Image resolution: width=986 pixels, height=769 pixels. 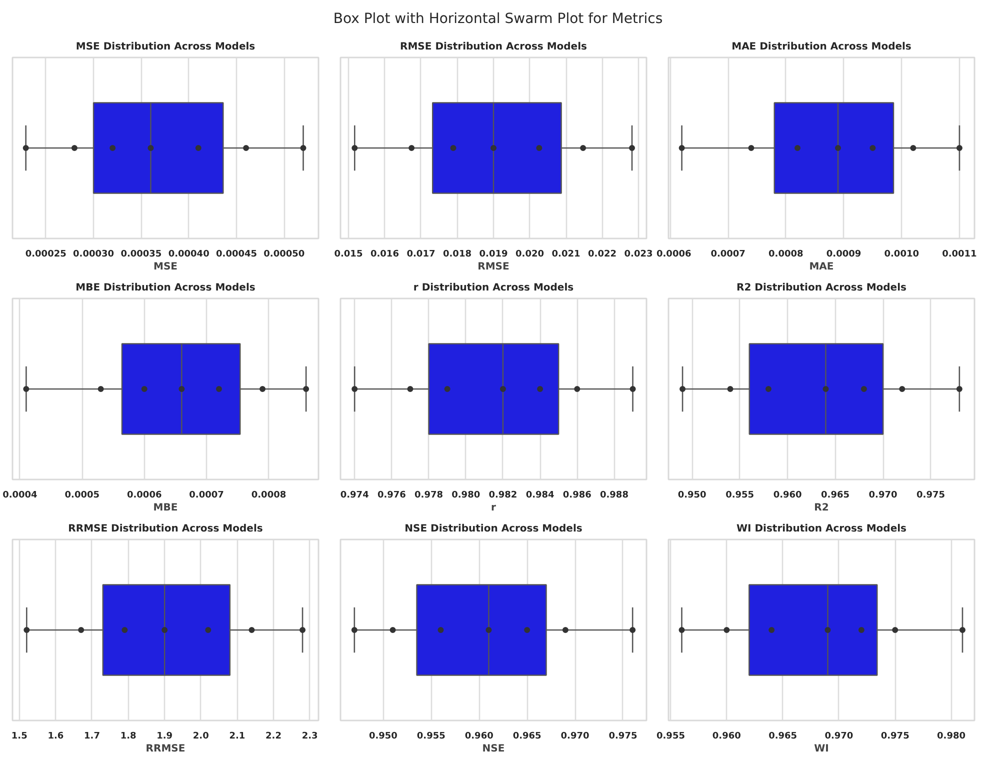 I want to click on x-tick-label: 1.5, so click(x=19, y=737).